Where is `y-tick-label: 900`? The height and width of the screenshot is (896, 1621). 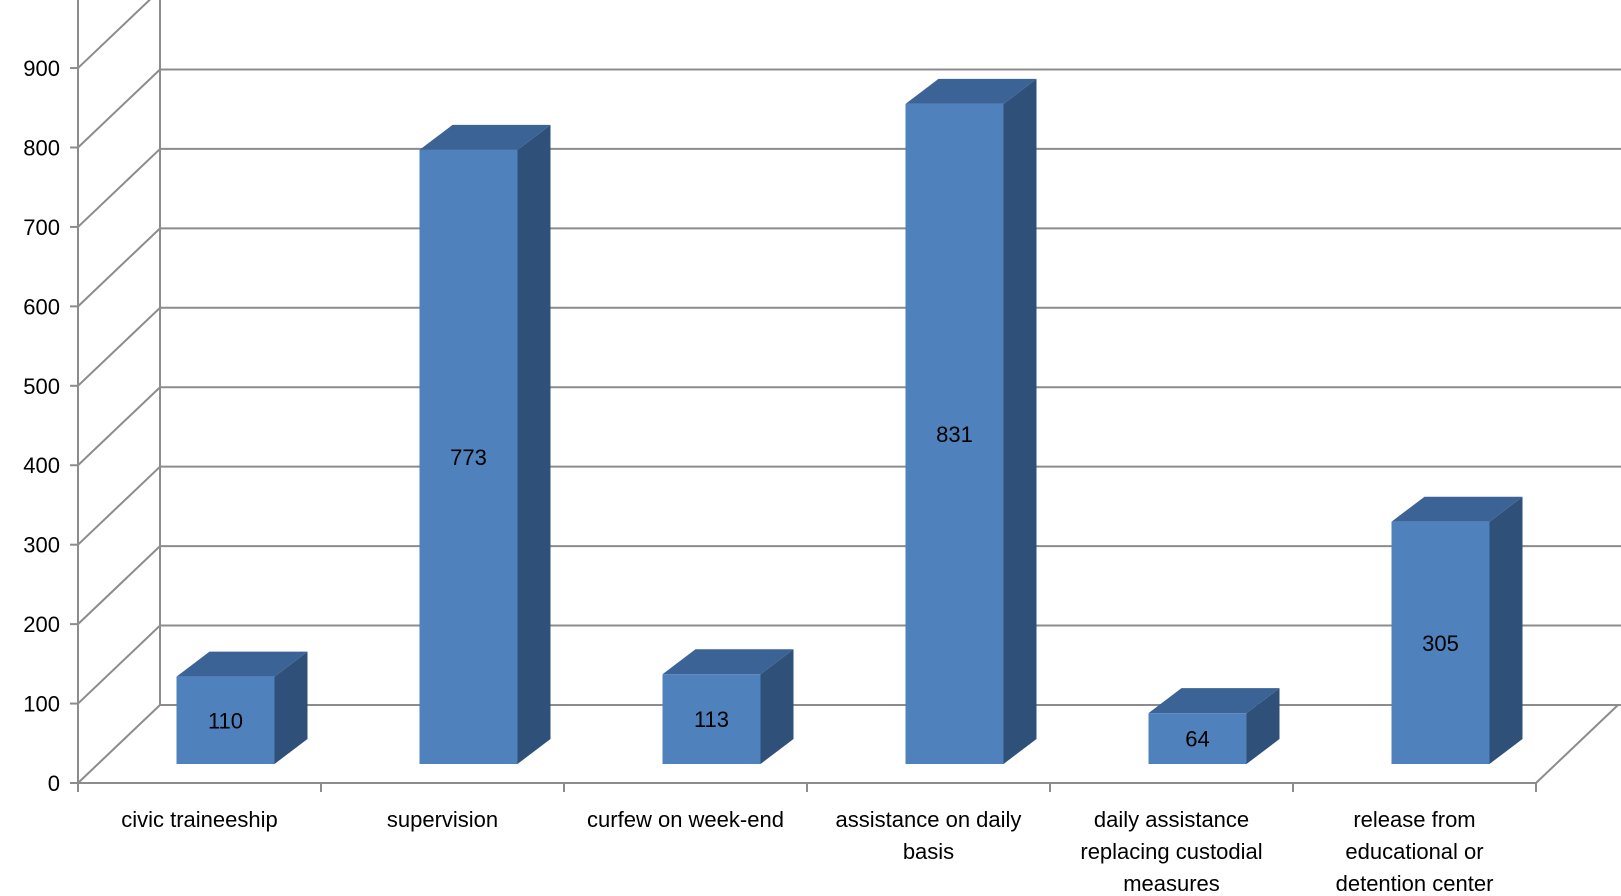
y-tick-label: 900 is located at coordinates (41, 68).